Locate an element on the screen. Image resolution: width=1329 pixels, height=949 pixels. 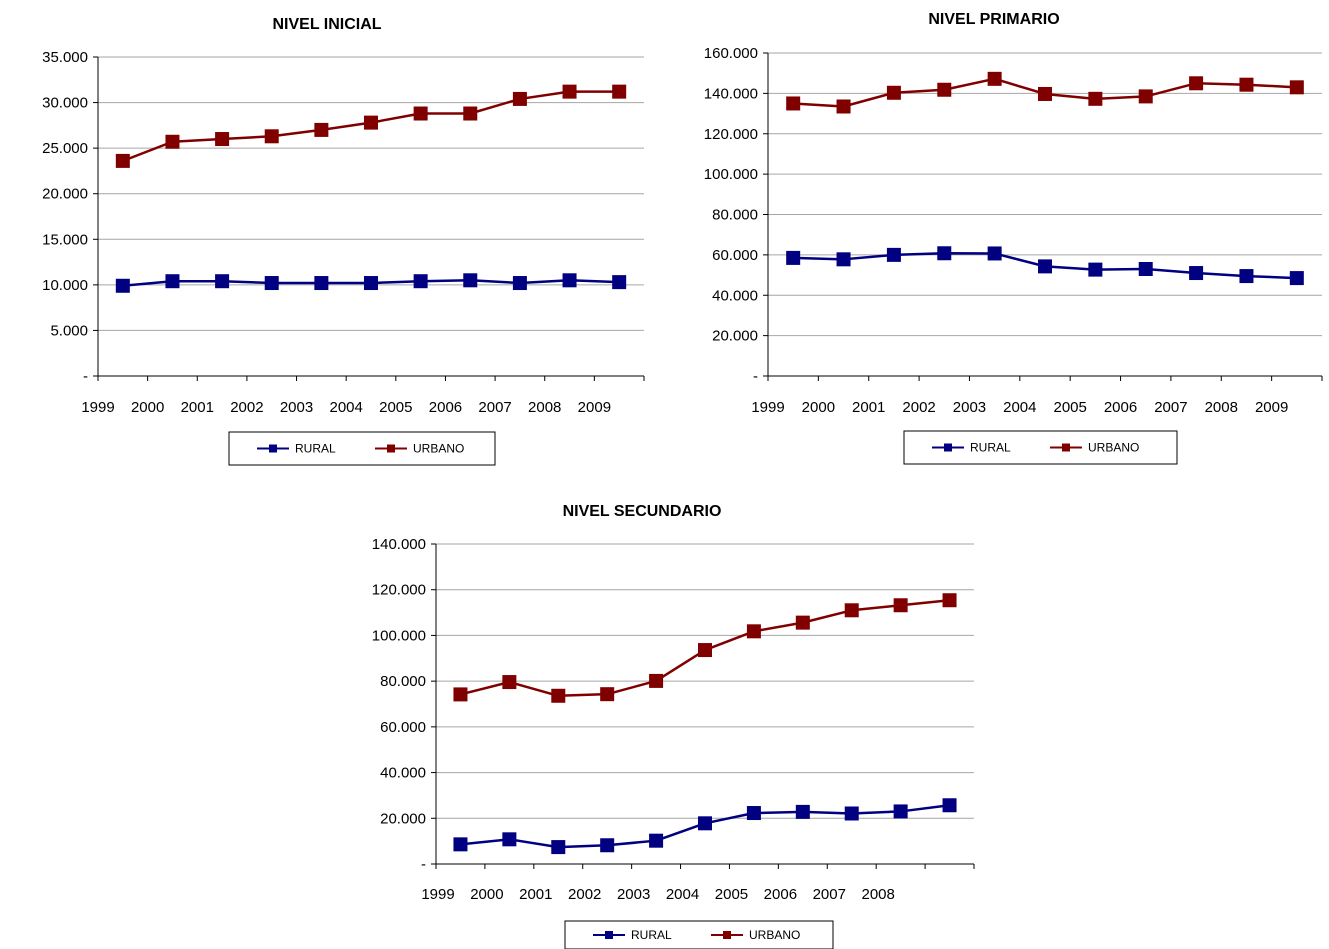
y-tick-label: 25.000 is located at coordinates (65, 148).